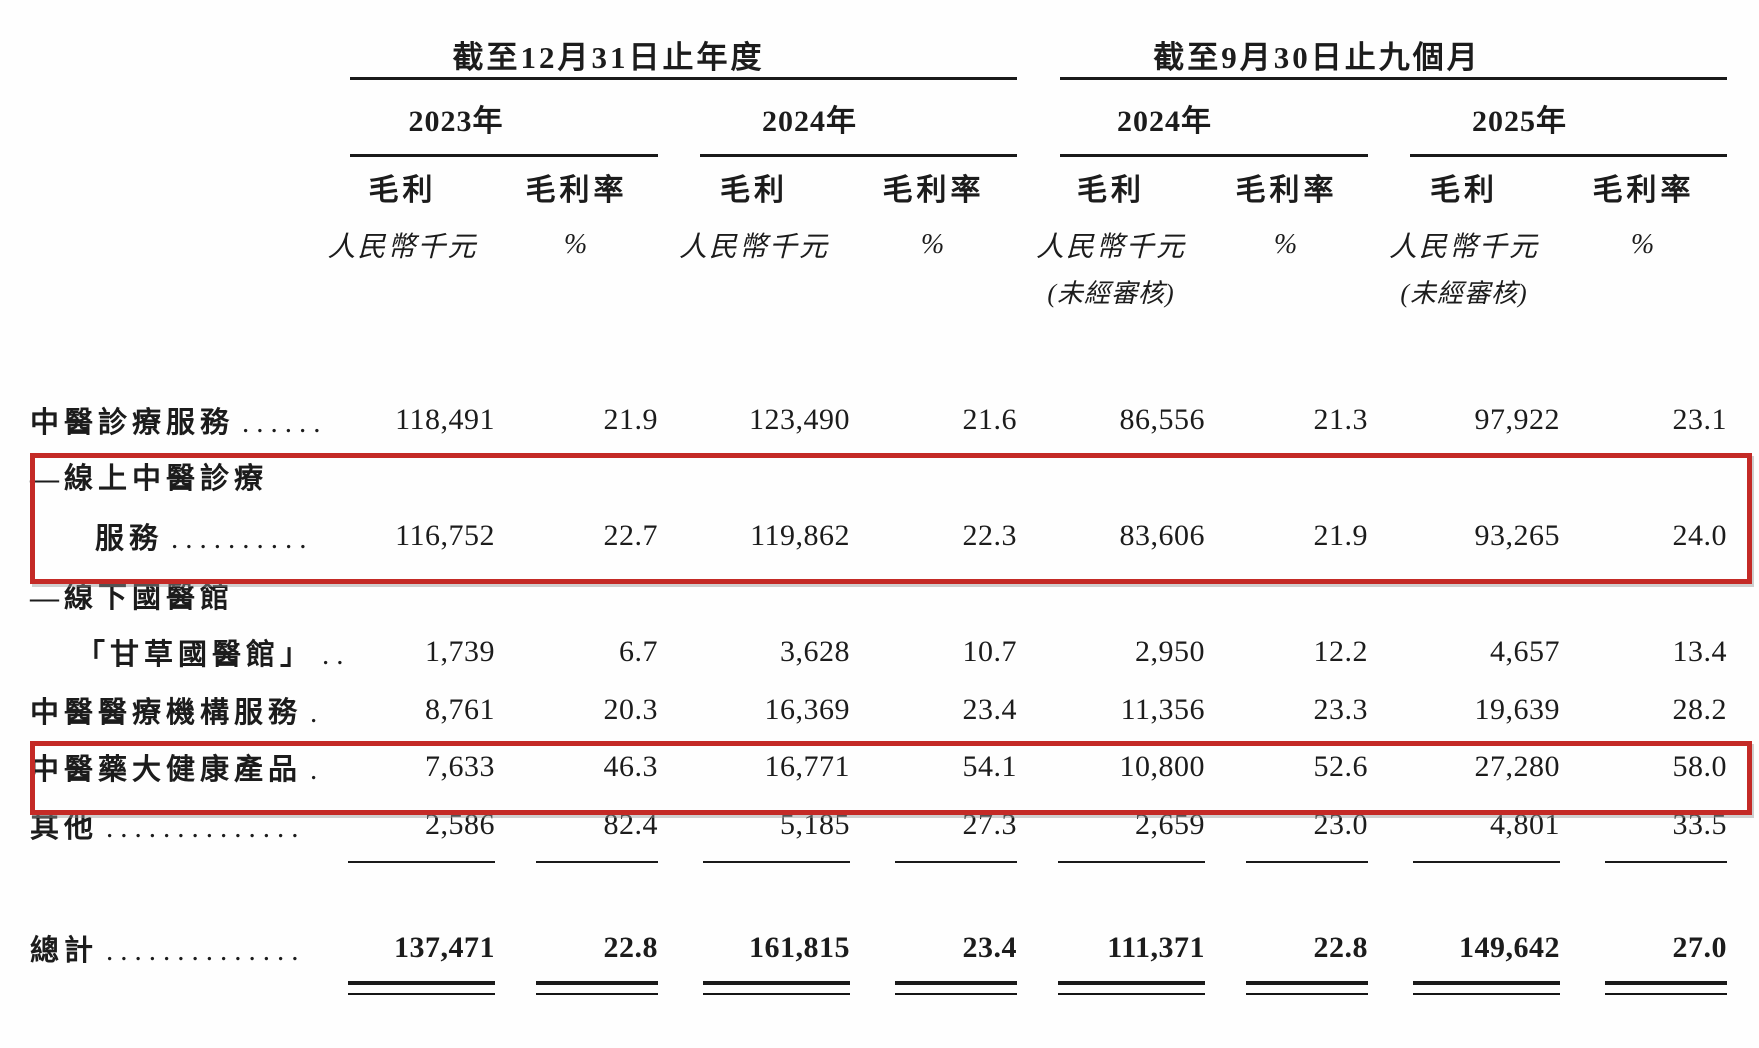  Describe the element at coordinates (1340, 419) in the screenshot. I see `gpm-value: 21.3` at that location.